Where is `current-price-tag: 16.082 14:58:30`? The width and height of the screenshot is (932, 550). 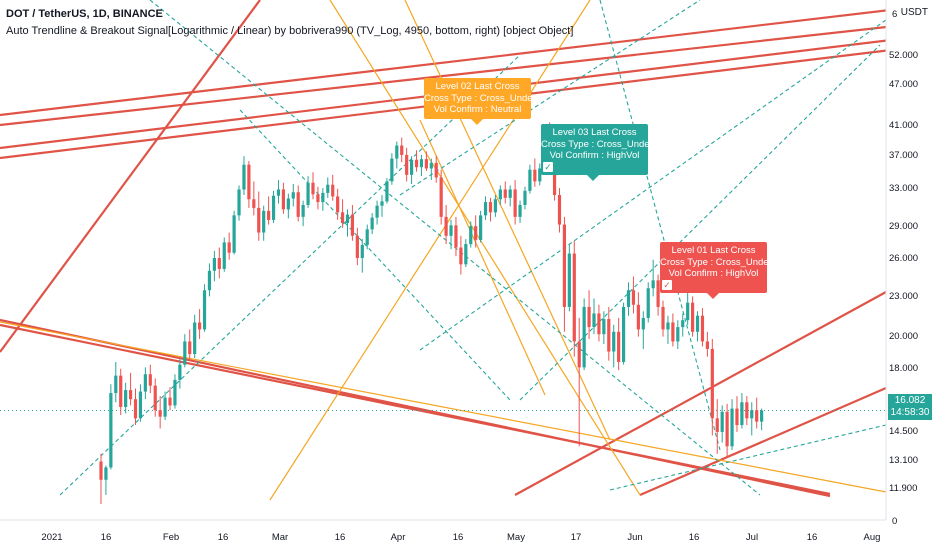 current-price-tag: 16.082 14:58:30 is located at coordinates (910, 407).